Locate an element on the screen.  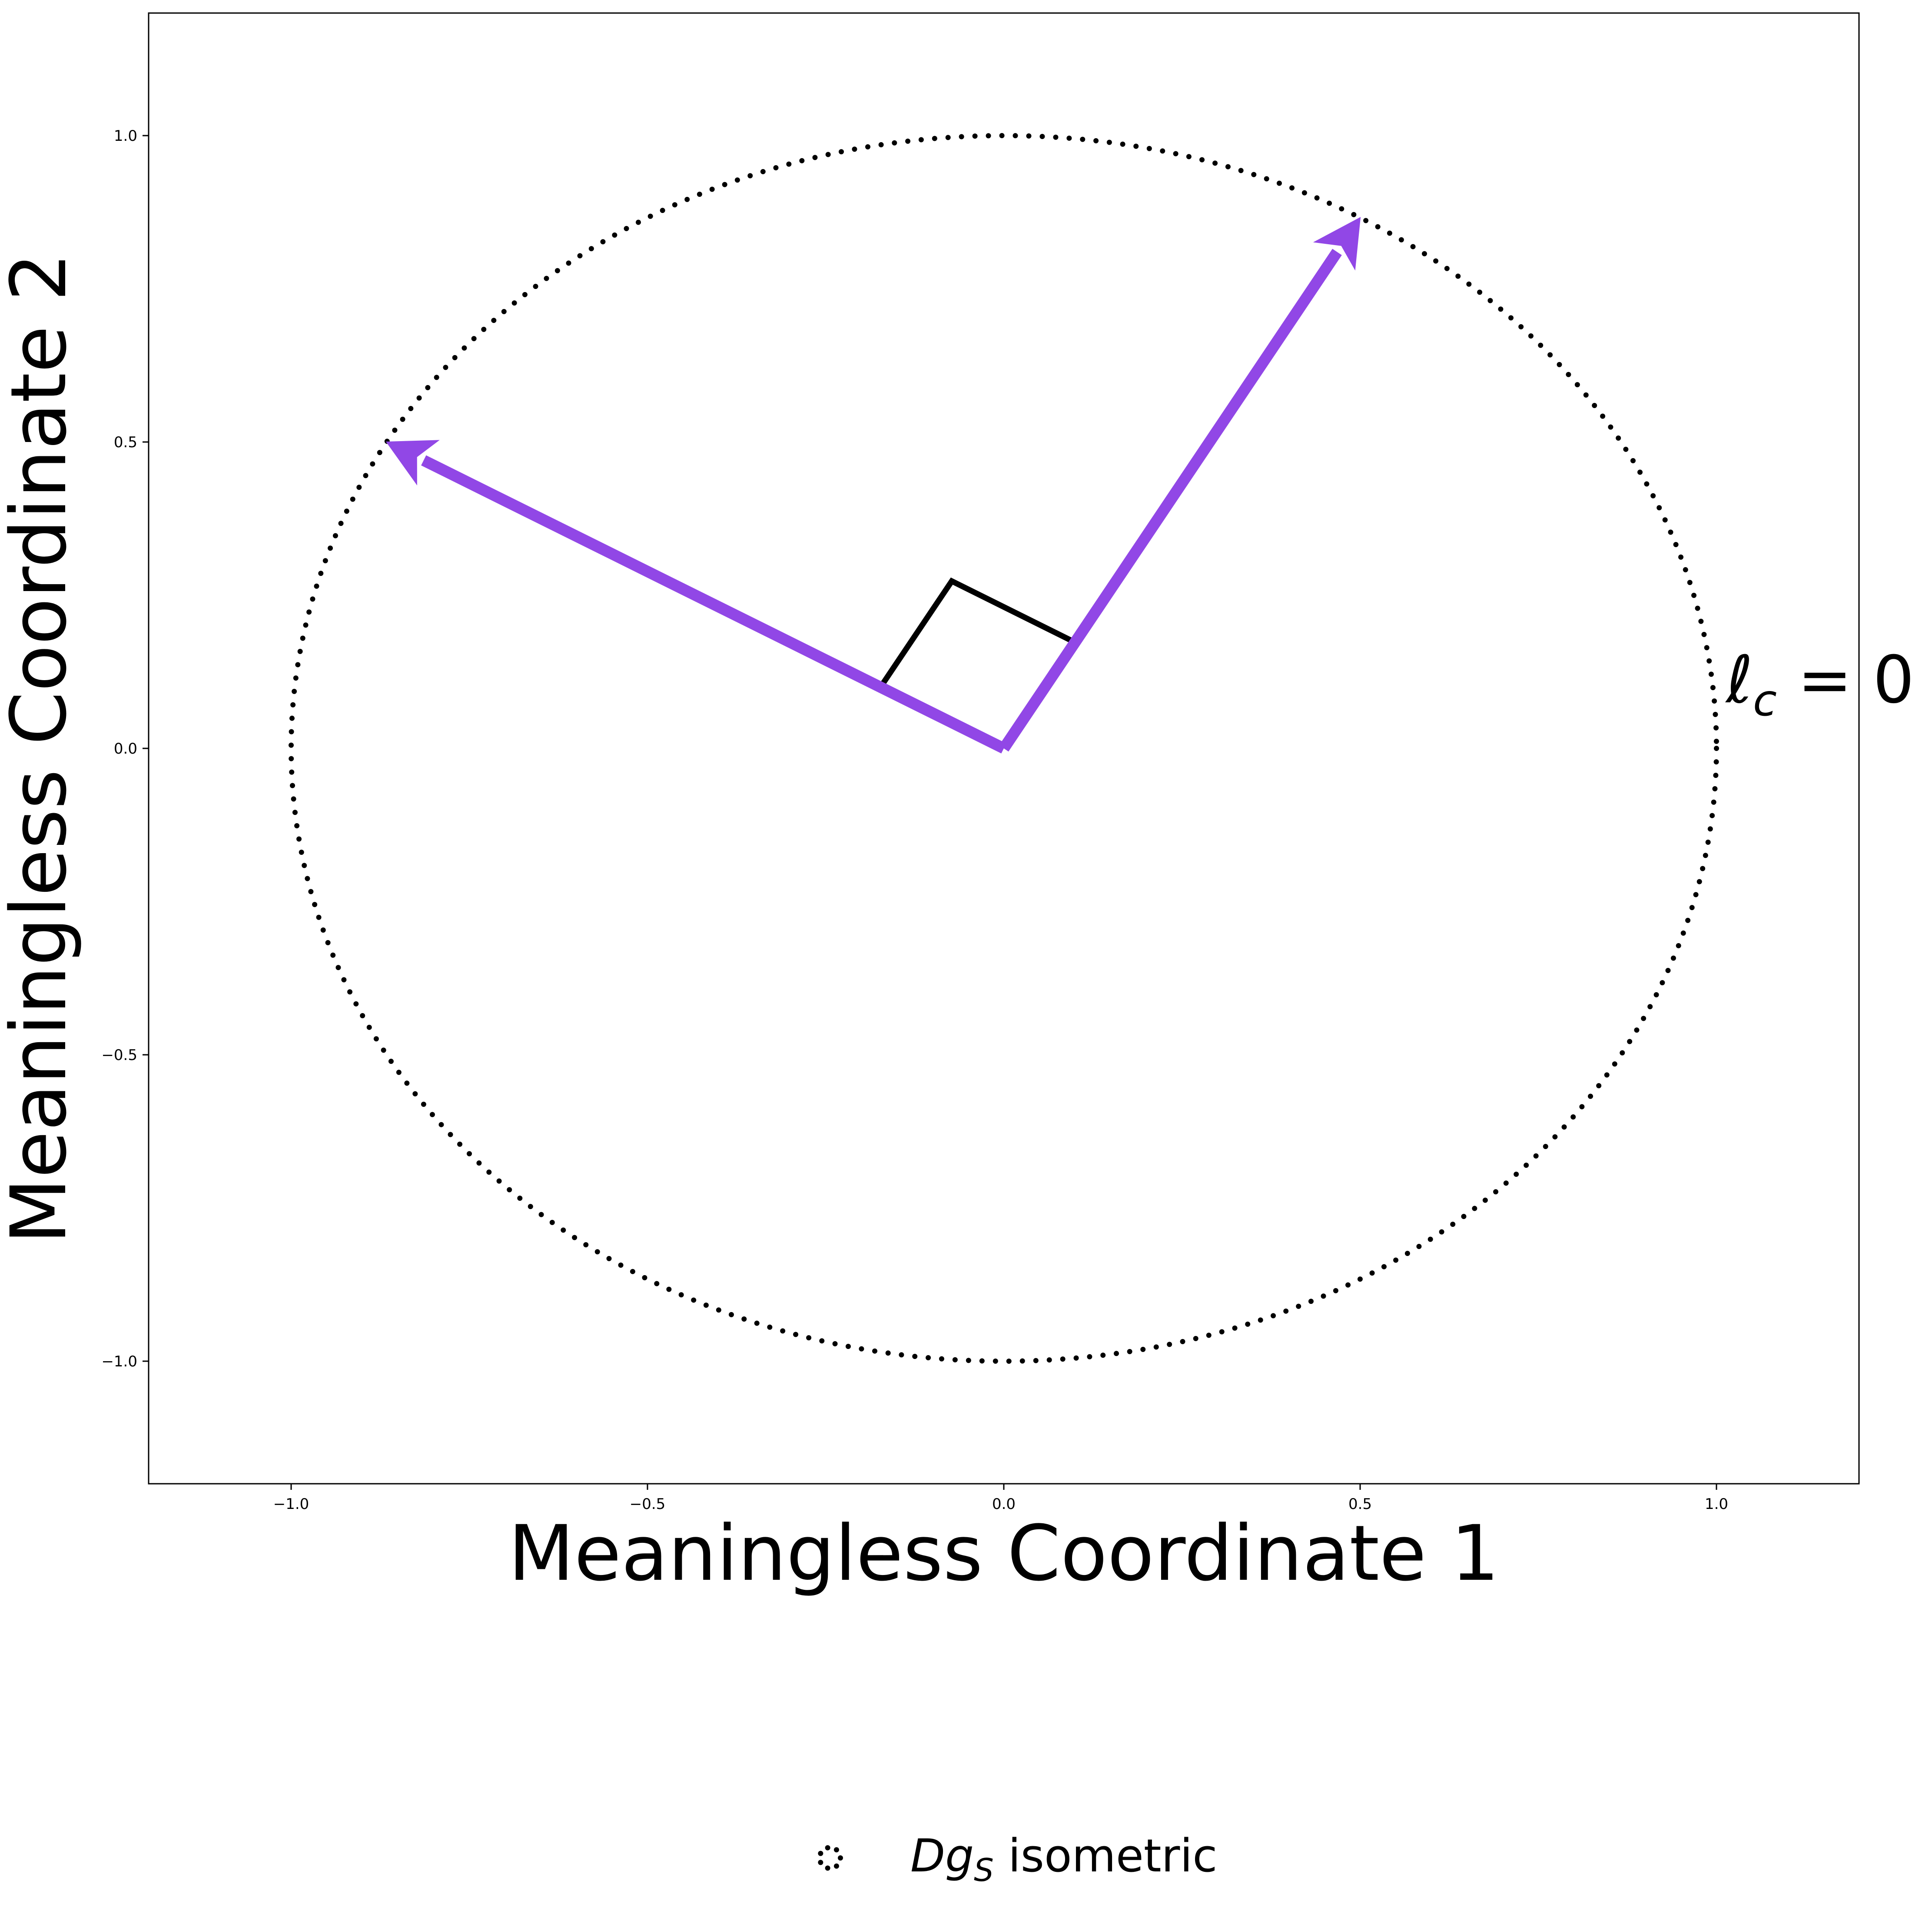
legend: DgS isometric is located at coordinates (1018, 1858).